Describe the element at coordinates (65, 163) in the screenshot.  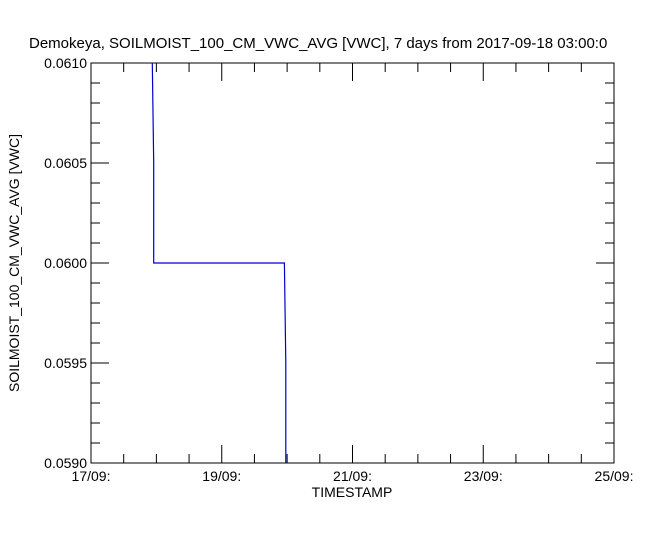
I see `y-tick-label: 0.0605` at that location.